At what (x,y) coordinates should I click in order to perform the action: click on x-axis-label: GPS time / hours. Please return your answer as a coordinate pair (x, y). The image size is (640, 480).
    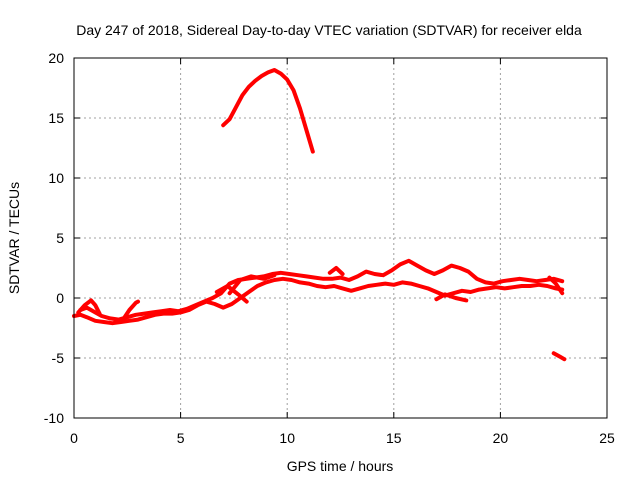
    Looking at the image, I should click on (340, 466).